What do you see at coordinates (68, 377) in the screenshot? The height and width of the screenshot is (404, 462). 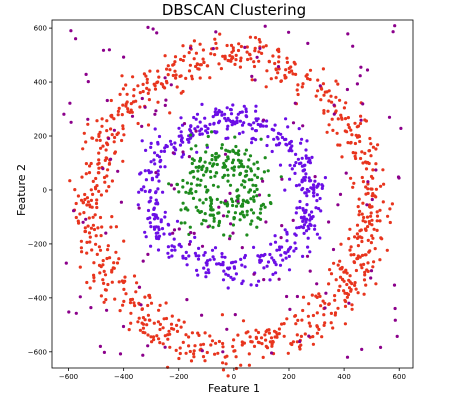 I see `x-tick-label: −600` at bounding box center [68, 377].